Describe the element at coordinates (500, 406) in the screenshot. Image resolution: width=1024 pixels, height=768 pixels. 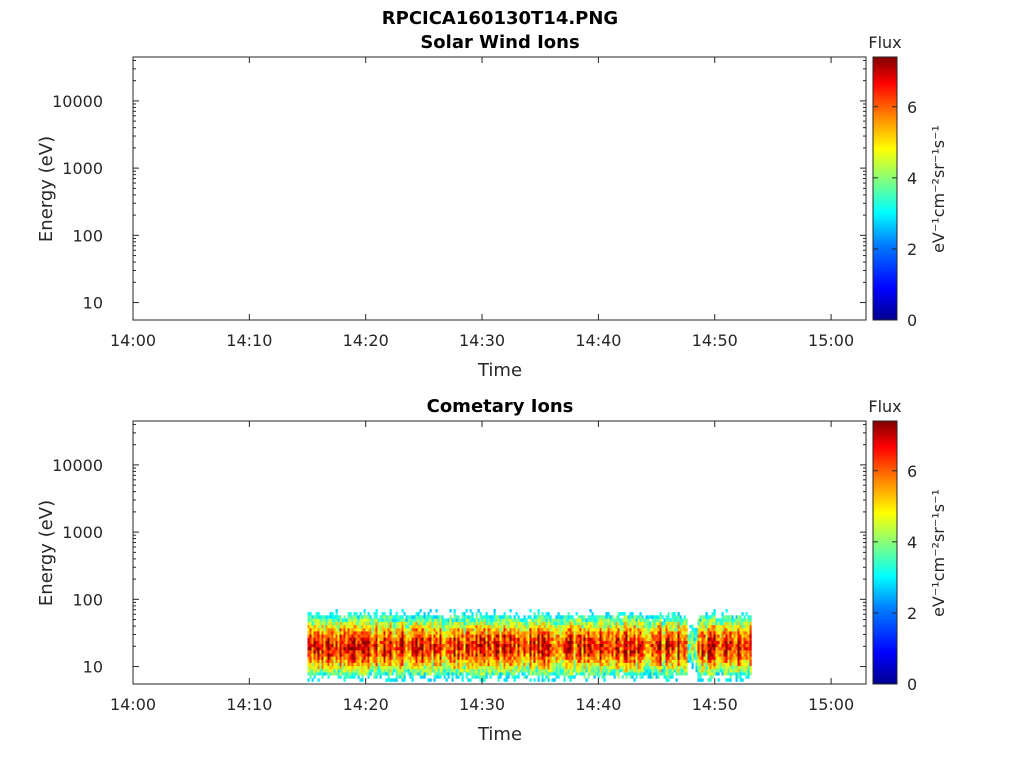
I see `panel-title: Cometary Ions` at that location.